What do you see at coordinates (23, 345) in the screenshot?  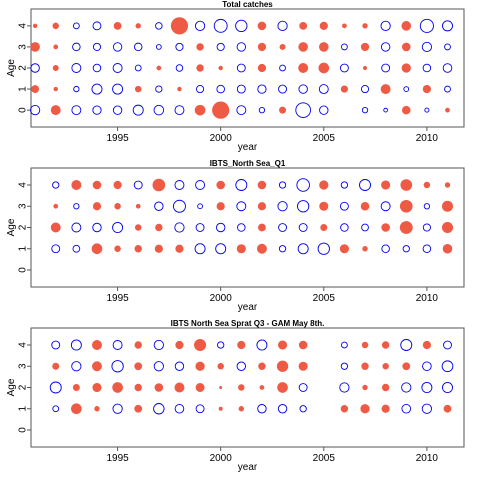 I see `y-tick-label: 4` at bounding box center [23, 345].